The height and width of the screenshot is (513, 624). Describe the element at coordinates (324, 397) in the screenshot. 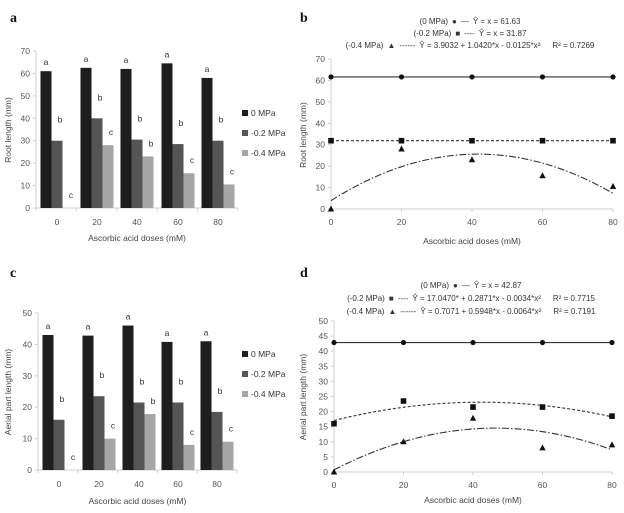

I see `y-tick-label: 25` at that location.